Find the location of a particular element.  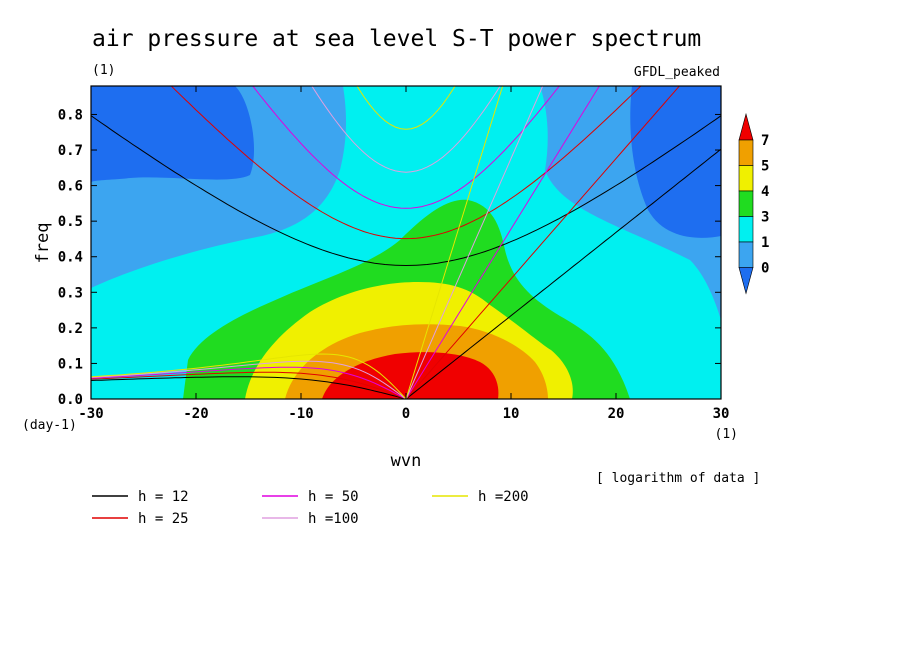

colorbar-min-arrow is located at coordinates (746, 281).